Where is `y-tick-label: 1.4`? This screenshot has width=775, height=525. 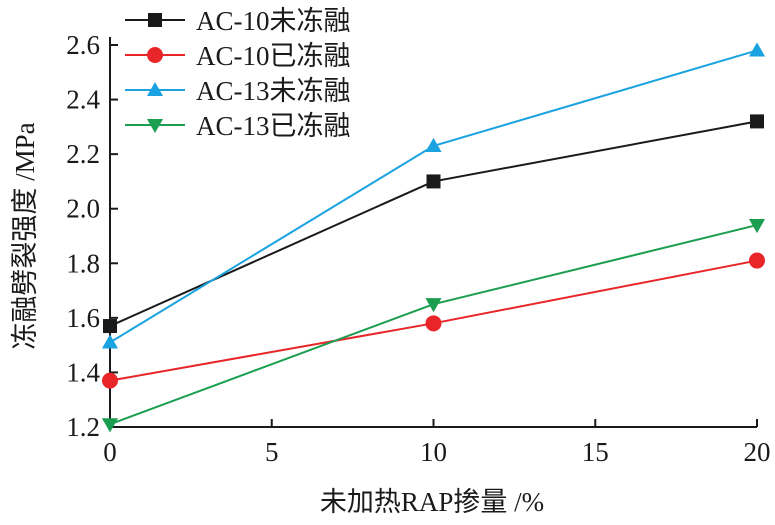 y-tick-label: 1.4 is located at coordinates (83, 372).